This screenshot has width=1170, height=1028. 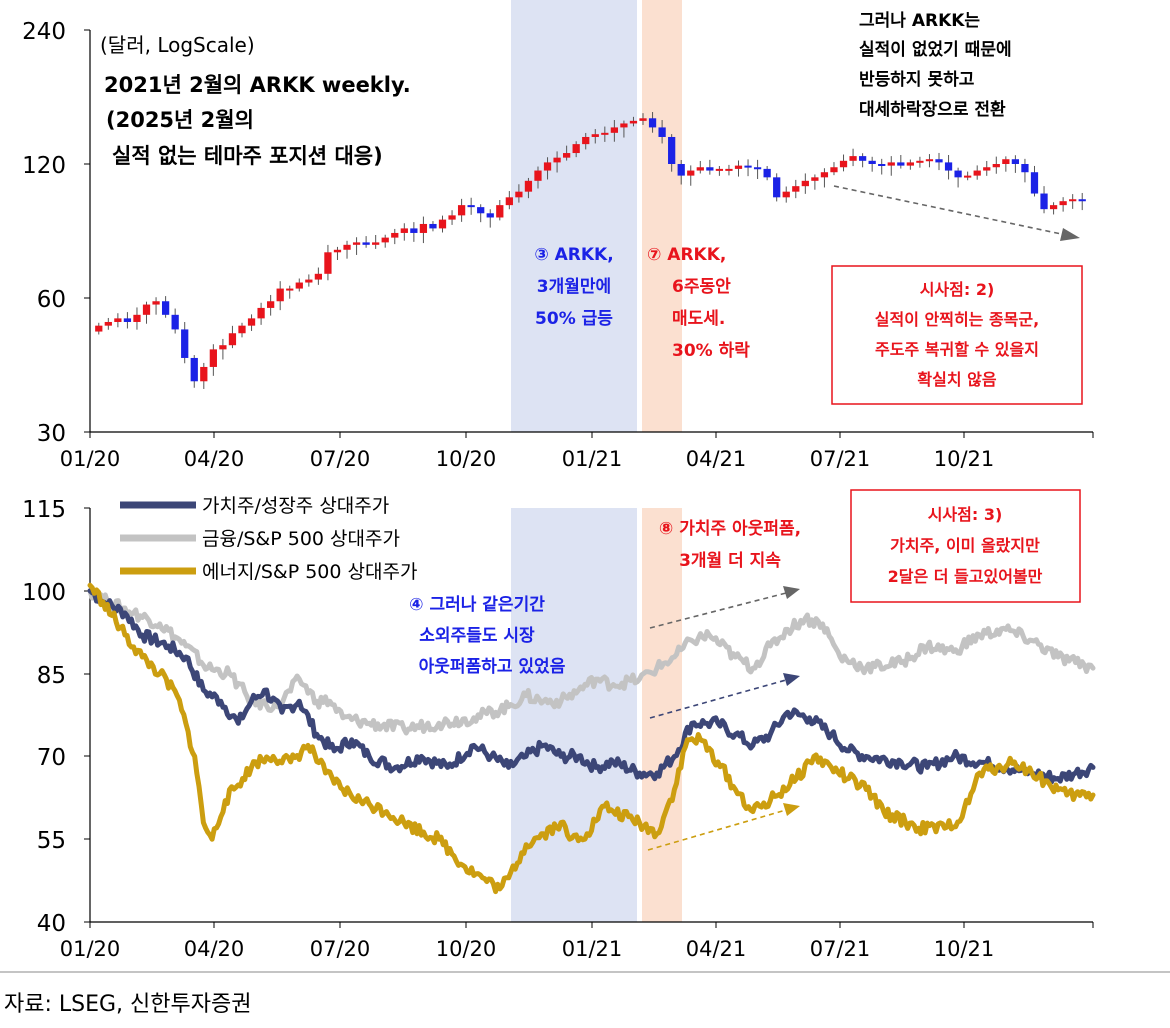 What do you see at coordinates (44, 593) in the screenshot?
I see `bottom-y-tick-label: 100` at bounding box center [44, 593].